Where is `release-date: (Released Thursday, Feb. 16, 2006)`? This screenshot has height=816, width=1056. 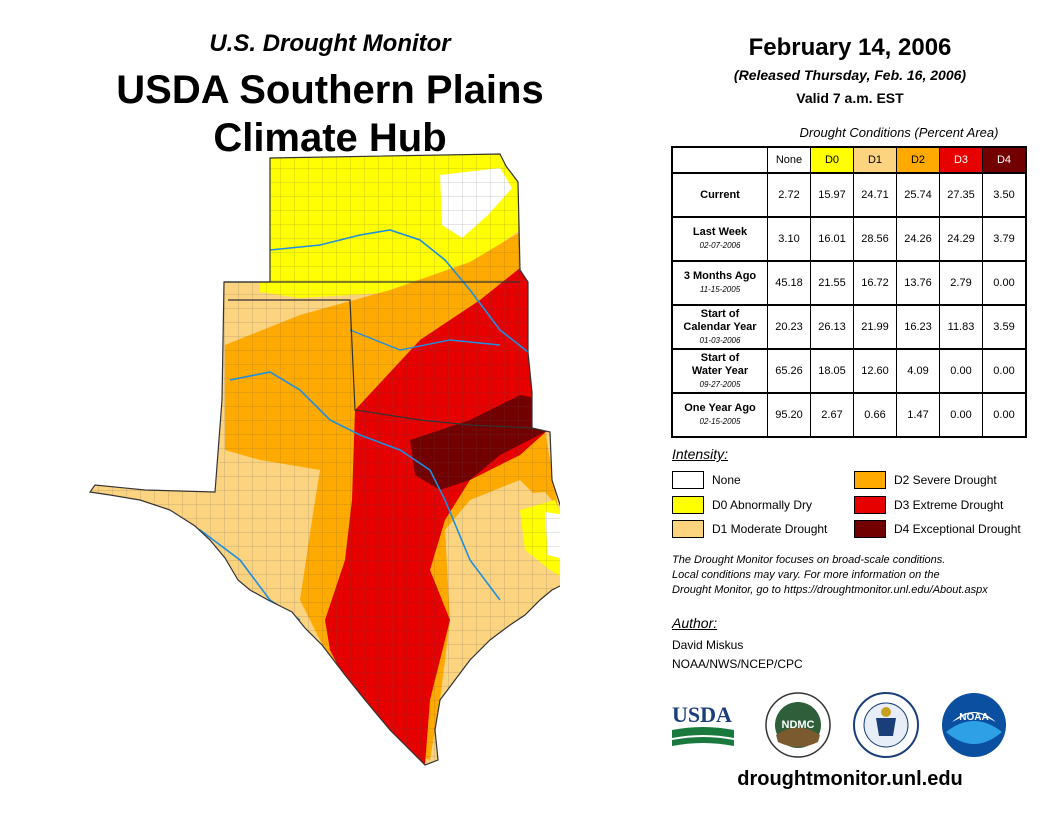
release-date: (Released Thursday, Feb. 16, 2006) is located at coordinates (850, 75).